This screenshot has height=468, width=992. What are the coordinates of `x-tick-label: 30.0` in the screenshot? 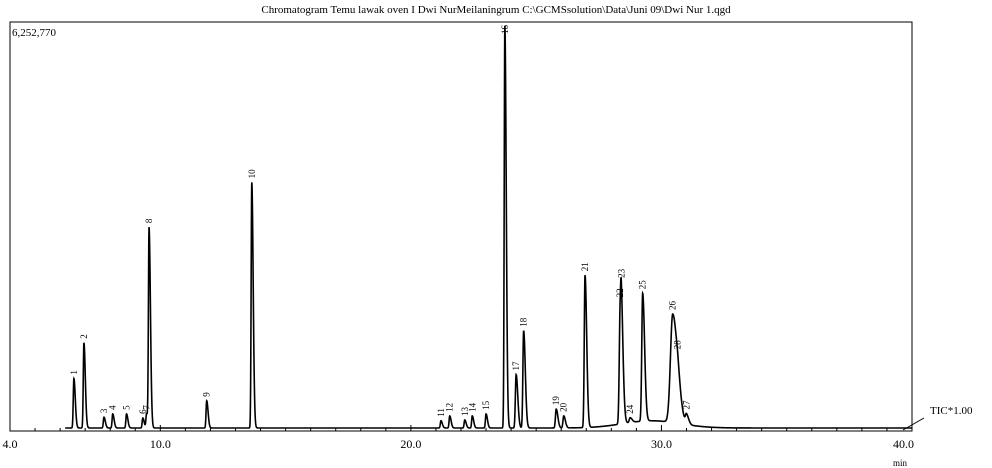 It's located at (661, 444).